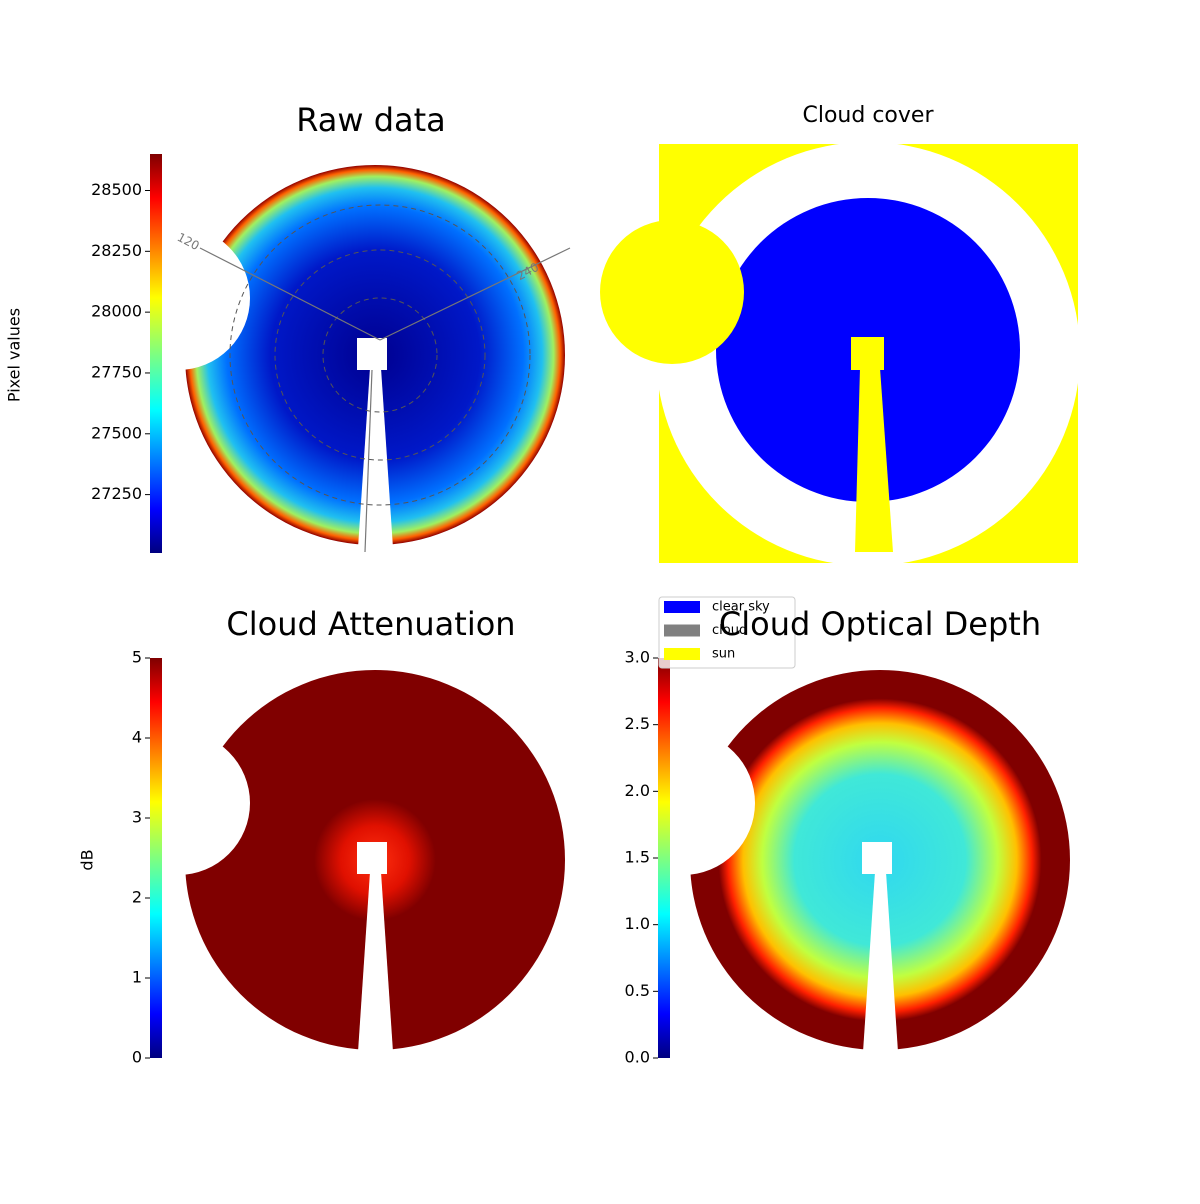  Describe the element at coordinates (137, 977) in the screenshot. I see `tick-label: 1` at that location.